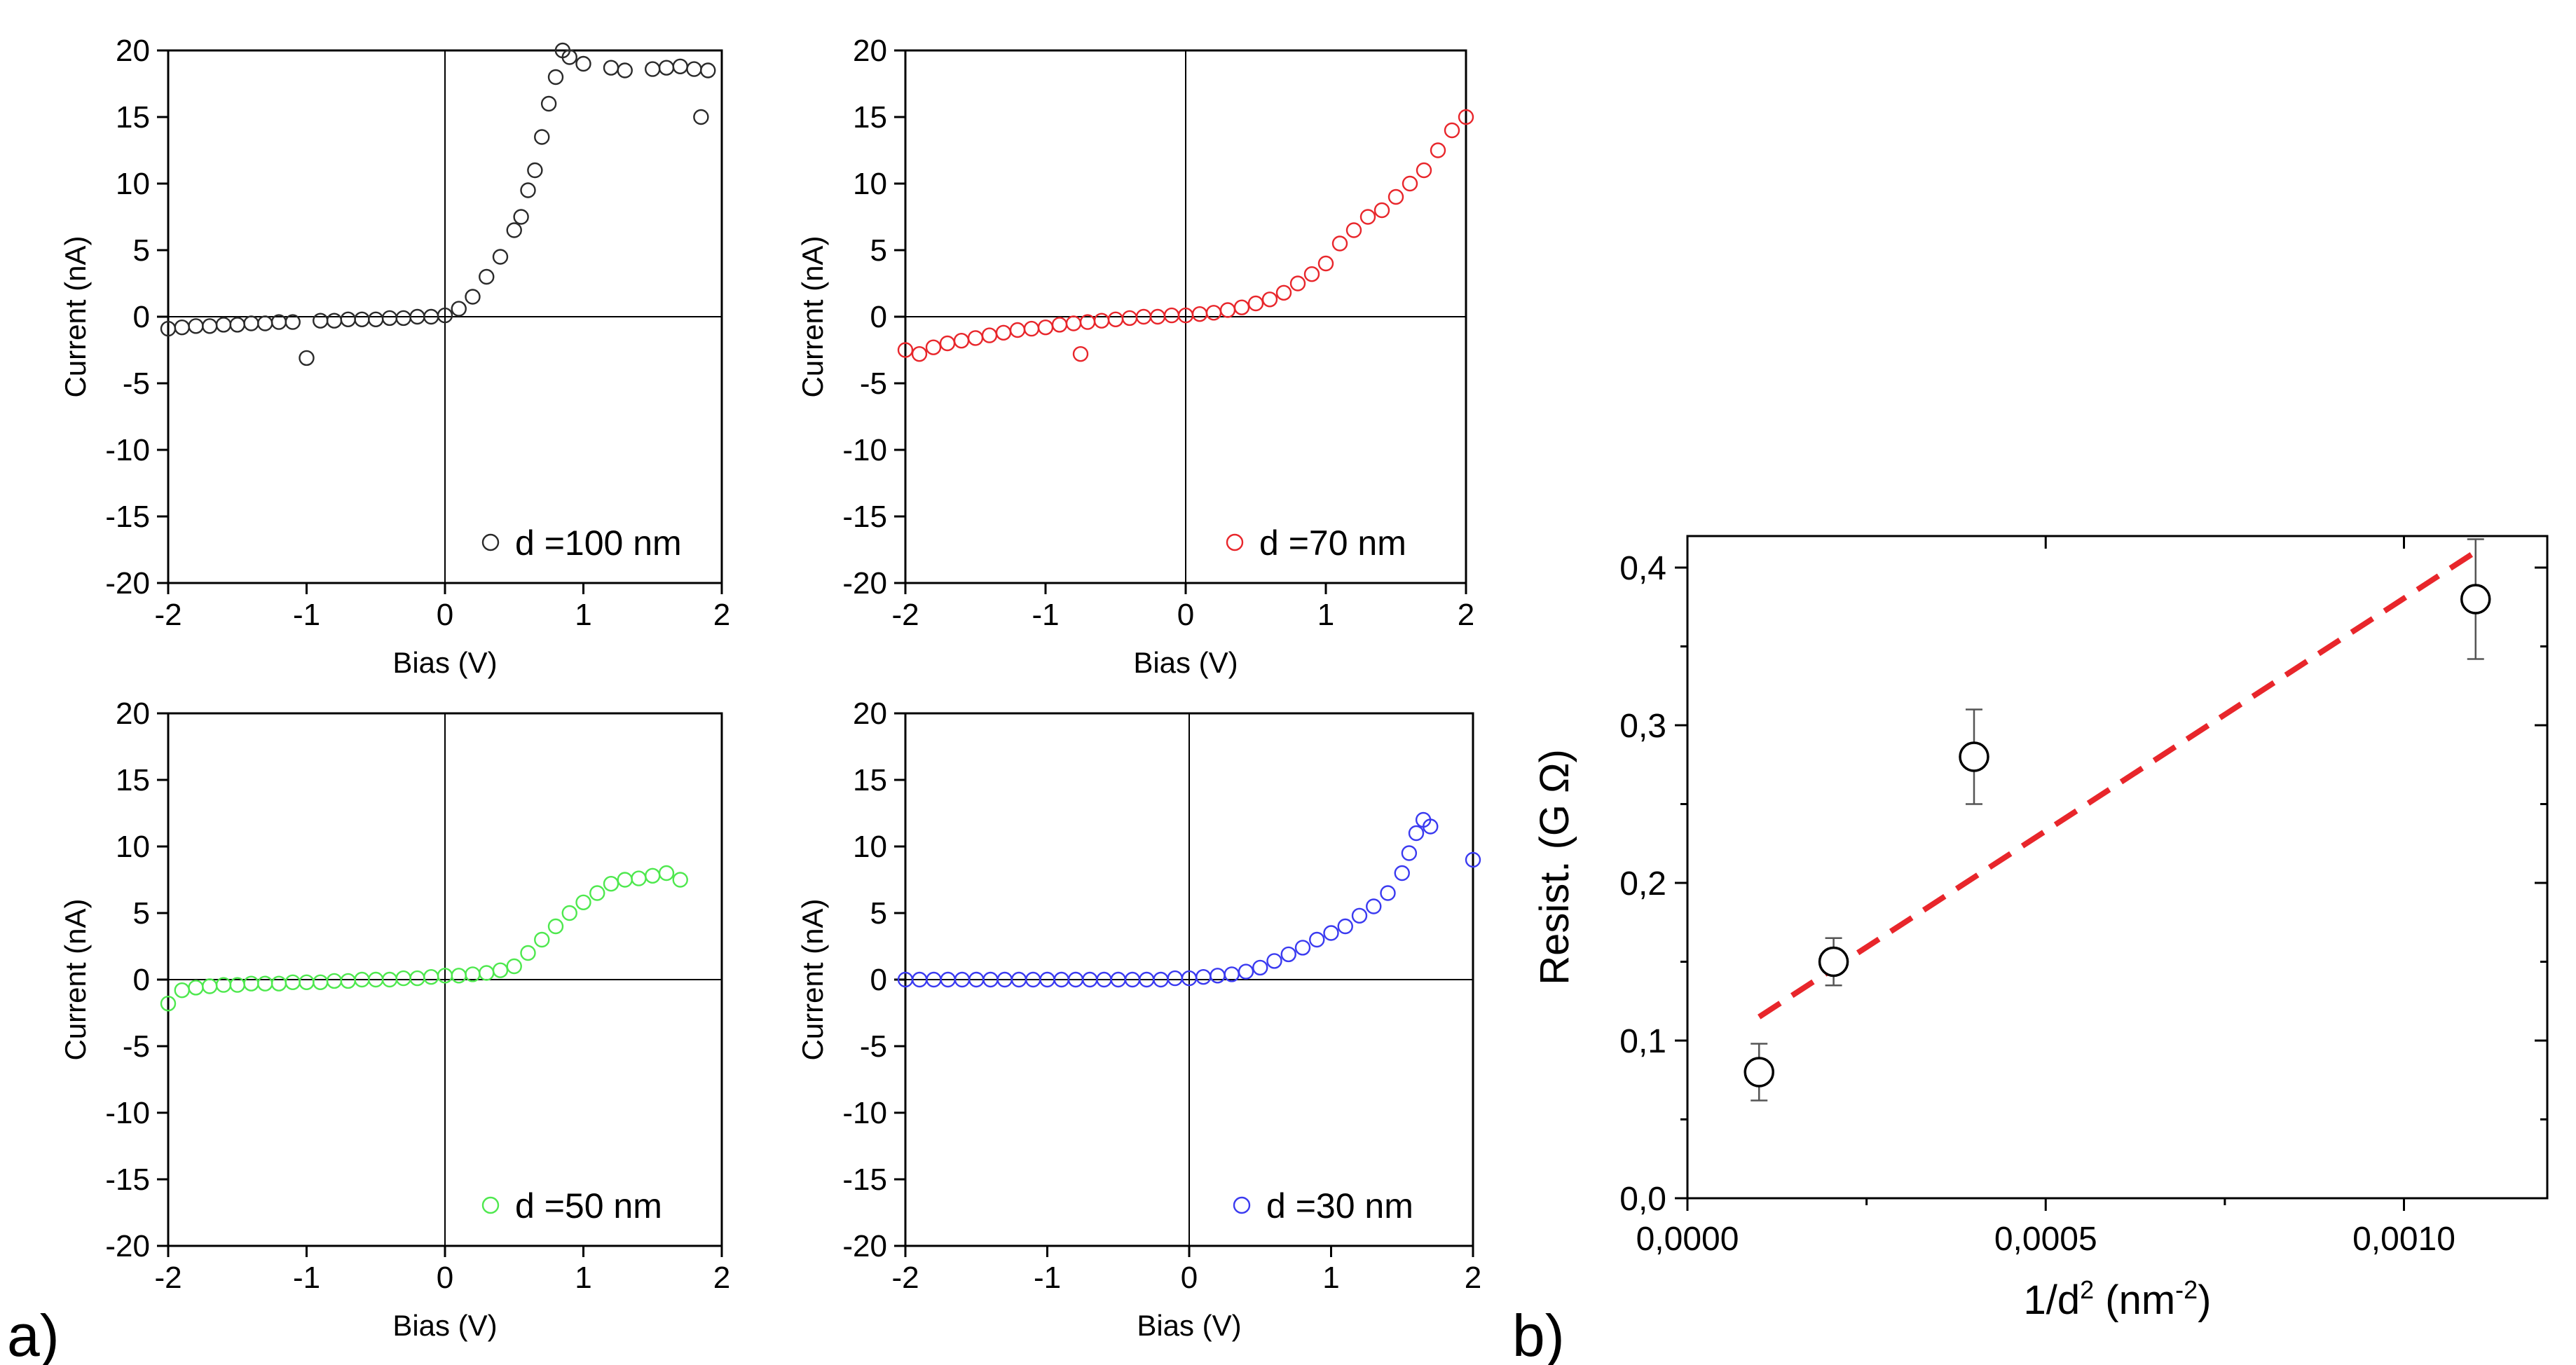 The width and height of the screenshot is (2576, 1365). What do you see at coordinates (2087, 1289) in the screenshot?
I see `x-axis-label-superscript: 2` at bounding box center [2087, 1289].